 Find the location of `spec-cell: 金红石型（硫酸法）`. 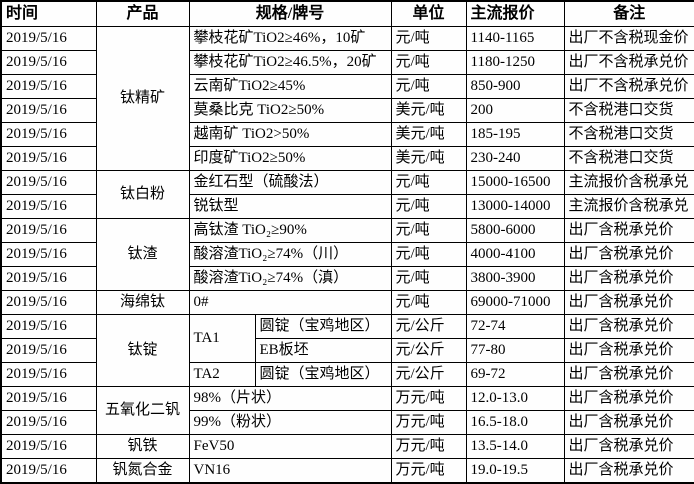

spec-cell: 金红石型（硫酸法） is located at coordinates (290, 182).